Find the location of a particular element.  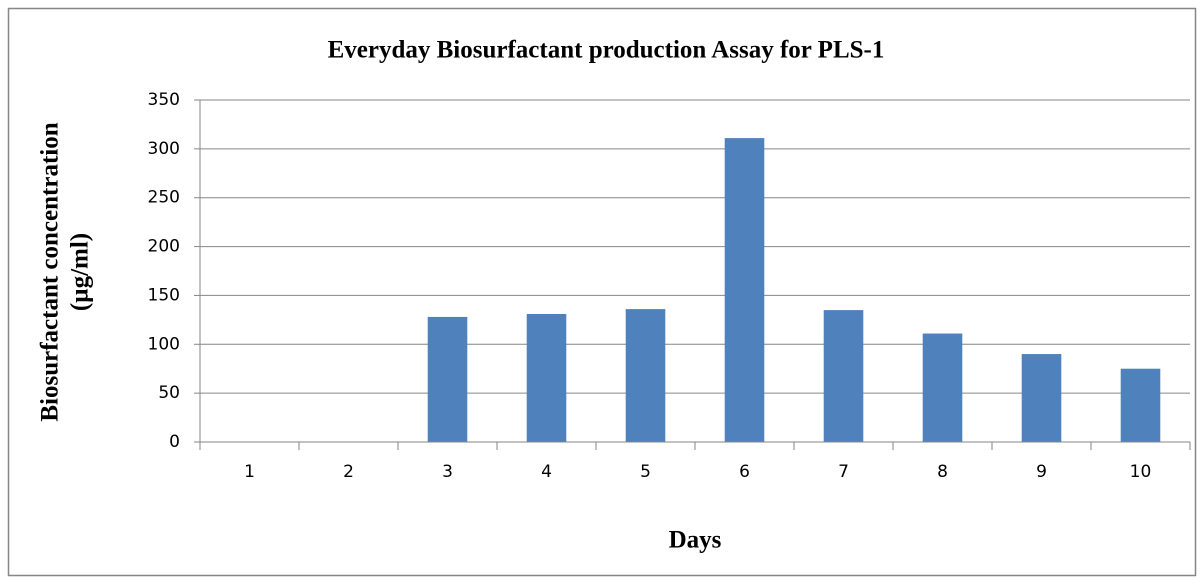

x-tick-label: 6 is located at coordinates (744, 472).